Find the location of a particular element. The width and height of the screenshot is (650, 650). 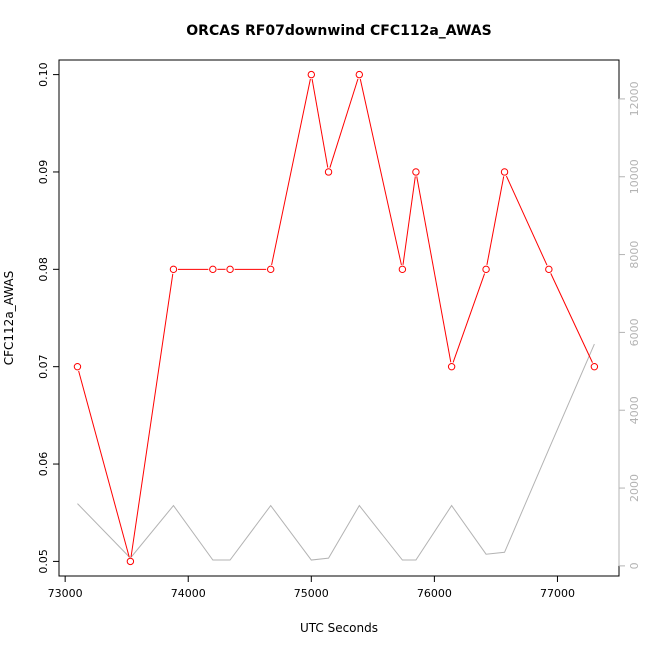

y-axis-label: CFC112a_AWAS is located at coordinates (9, 318).